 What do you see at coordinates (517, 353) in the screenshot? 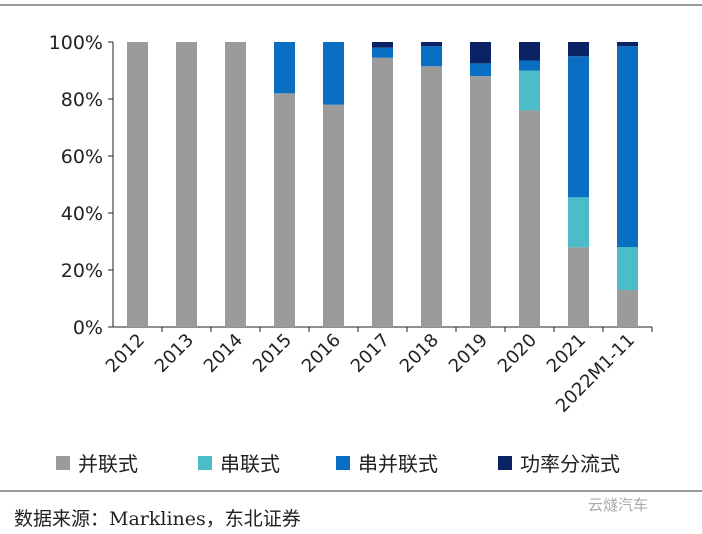
I see `x-tick-label: 2020` at bounding box center [517, 353].